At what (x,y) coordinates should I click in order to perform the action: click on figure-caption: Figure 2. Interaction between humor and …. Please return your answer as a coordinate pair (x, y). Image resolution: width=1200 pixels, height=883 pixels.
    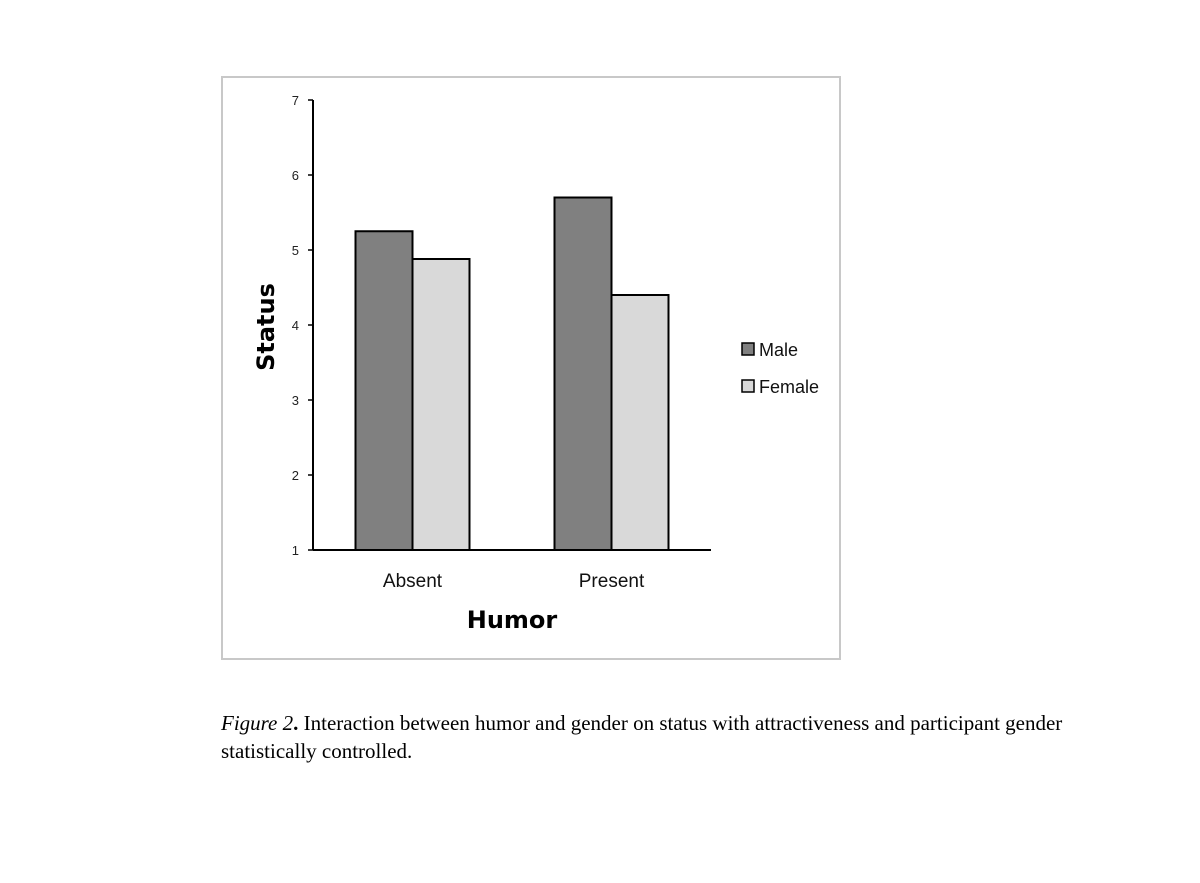
    Looking at the image, I should click on (671, 737).